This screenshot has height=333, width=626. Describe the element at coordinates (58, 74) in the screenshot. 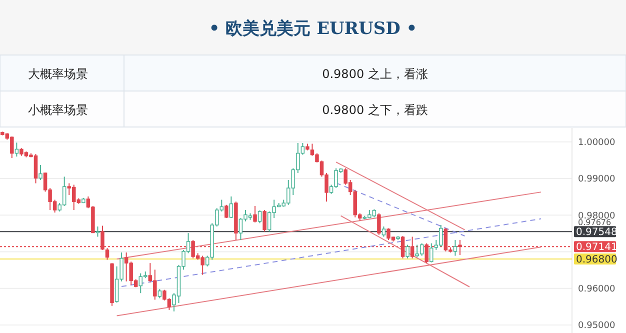

I see `text: 大概率场景` at that location.